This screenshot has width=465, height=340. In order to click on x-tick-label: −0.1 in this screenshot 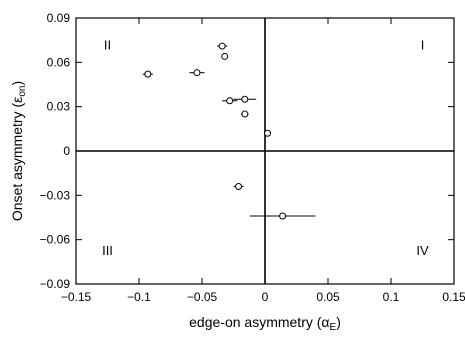, I will do `click(139, 297)`.